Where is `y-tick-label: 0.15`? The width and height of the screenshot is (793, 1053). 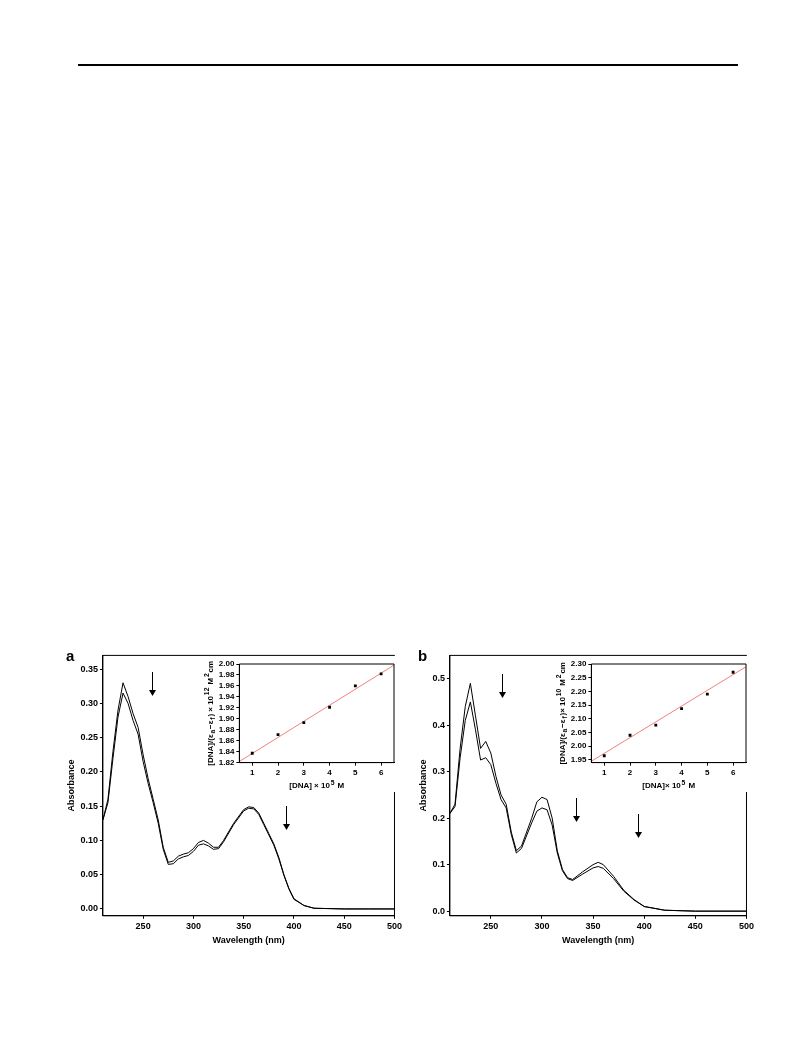 y-tick-label: 0.15 is located at coordinates (89, 805).